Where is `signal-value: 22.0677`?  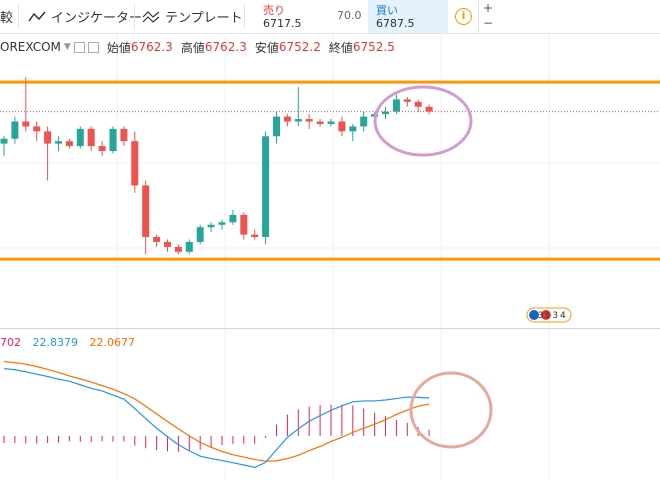
signal-value: 22.0677 is located at coordinates (112, 342).